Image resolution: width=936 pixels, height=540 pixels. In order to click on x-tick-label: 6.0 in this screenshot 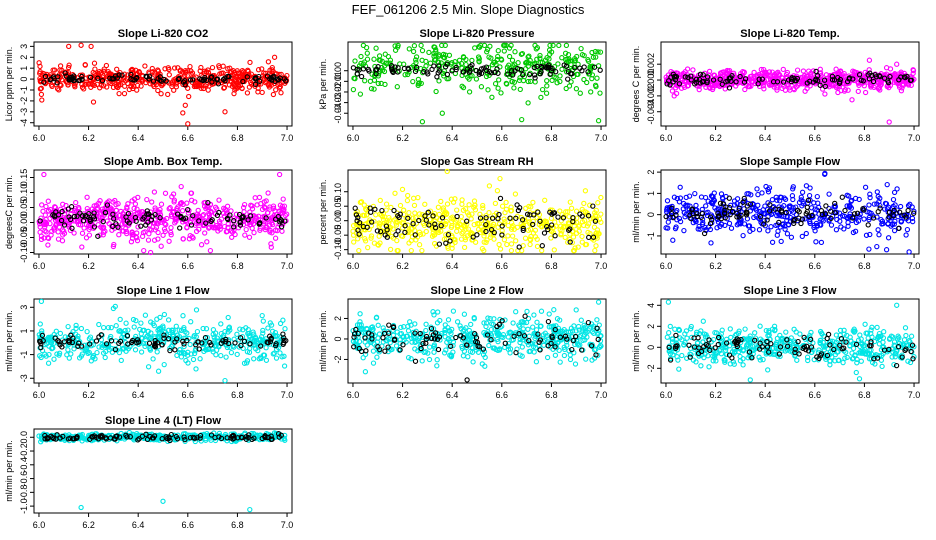, I will do `click(353, 266)`.